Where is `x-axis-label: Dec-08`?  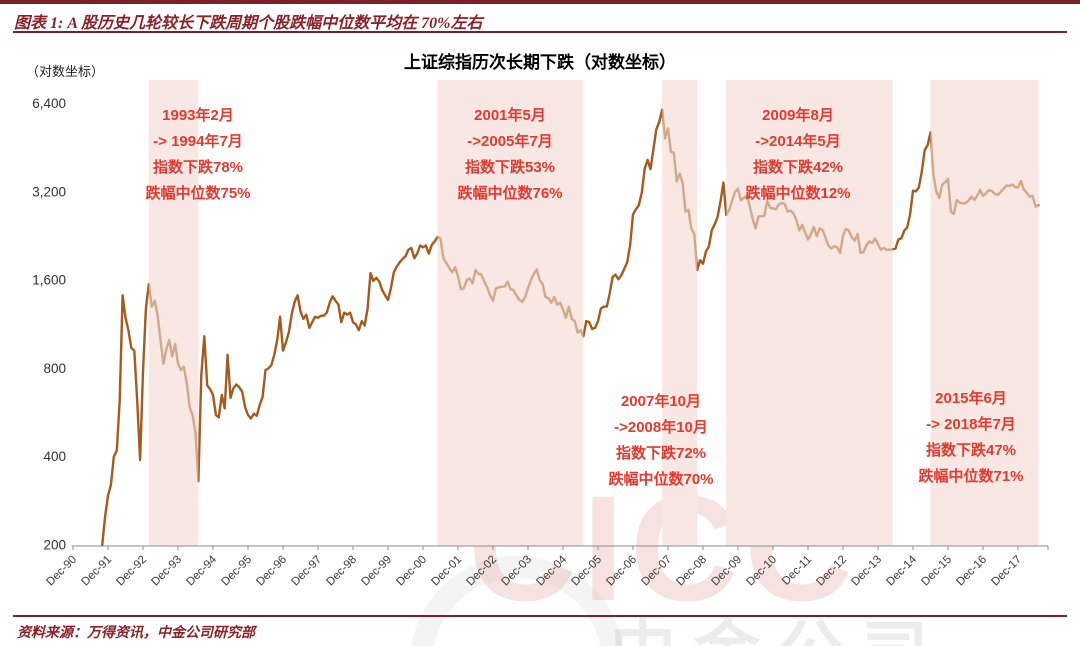 x-axis-label: Dec-08 is located at coordinates (691, 571).